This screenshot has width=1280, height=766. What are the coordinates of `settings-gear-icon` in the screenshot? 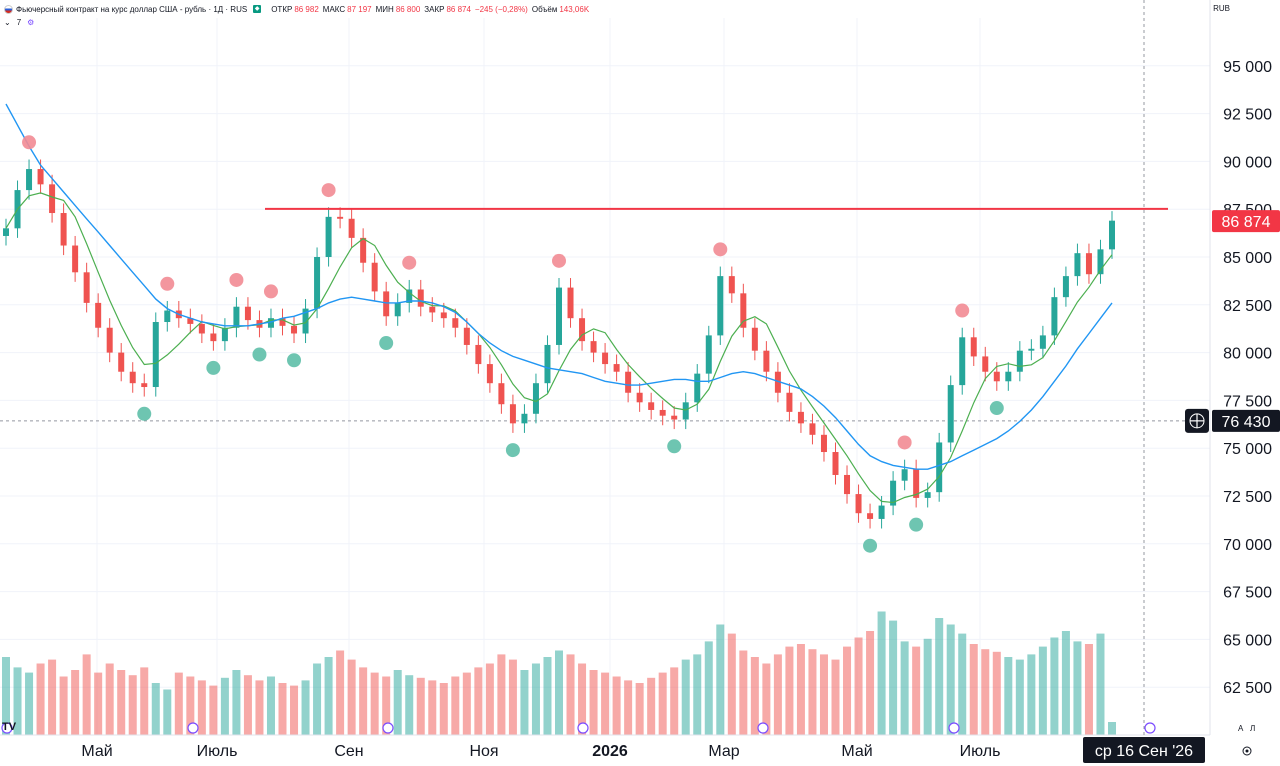 It's located at (1247, 751).